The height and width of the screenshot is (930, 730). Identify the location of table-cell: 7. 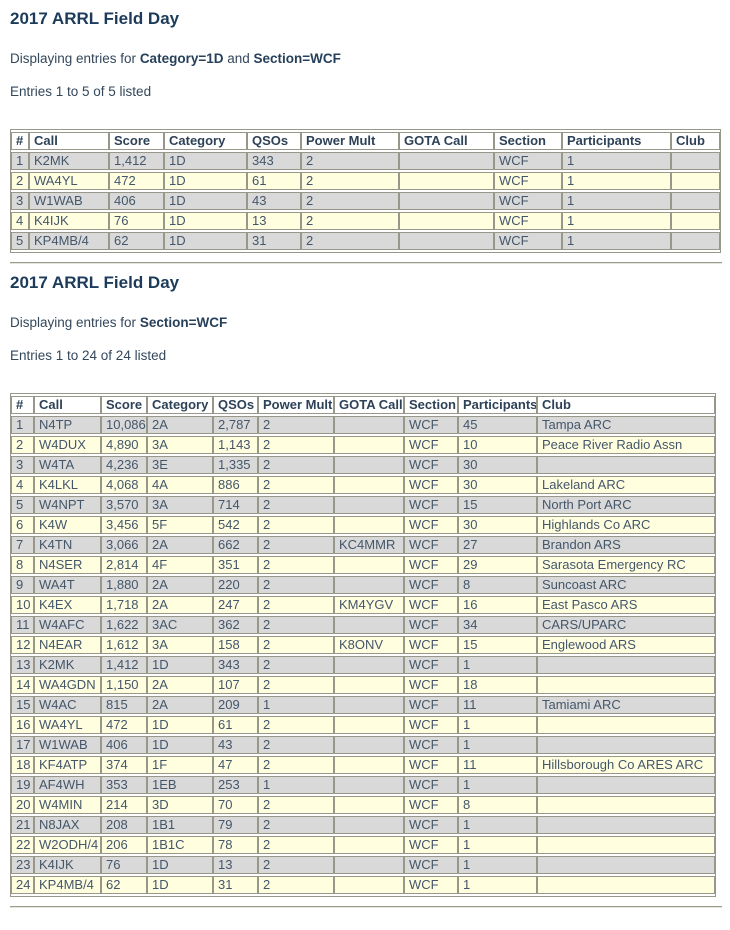
(22, 545).